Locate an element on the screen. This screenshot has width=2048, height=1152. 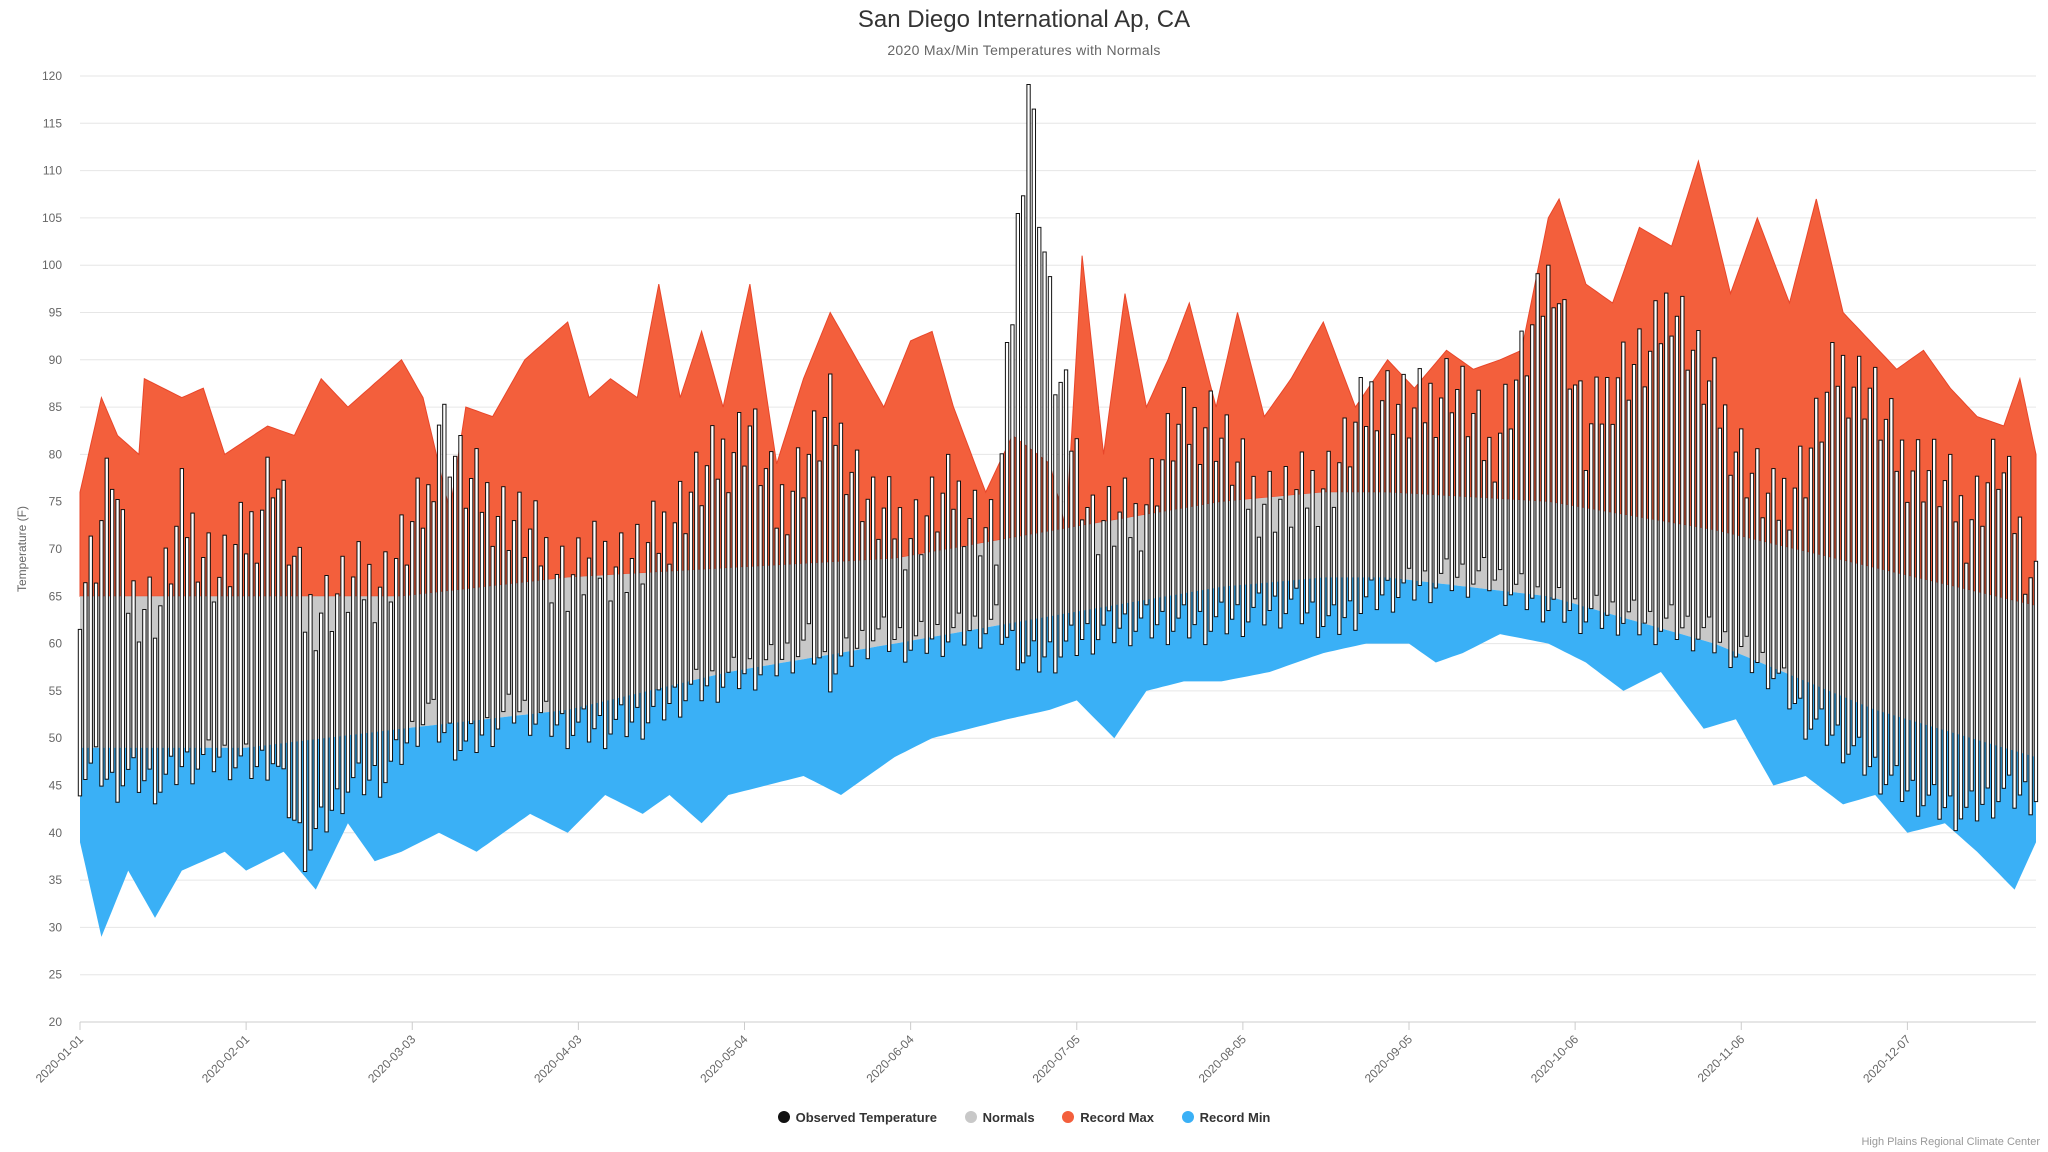
y-tick-label: 105 is located at coordinates (52, 218).